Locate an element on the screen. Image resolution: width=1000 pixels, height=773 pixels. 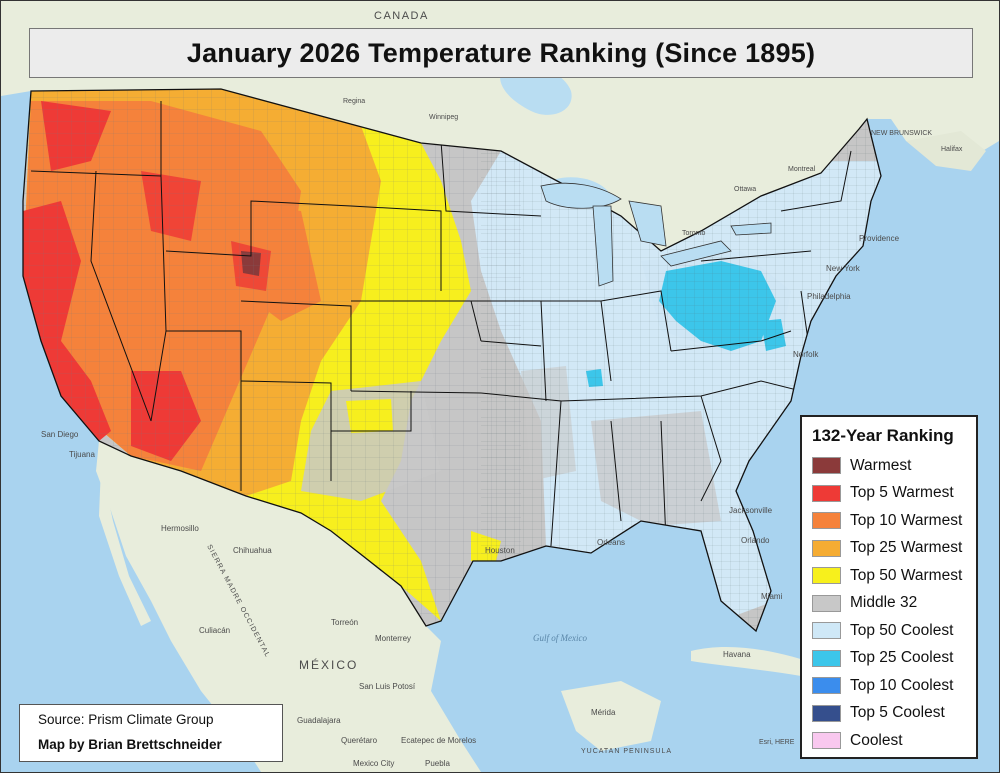
legend-label: Top 50 Warmest is located at coordinates (906, 575).